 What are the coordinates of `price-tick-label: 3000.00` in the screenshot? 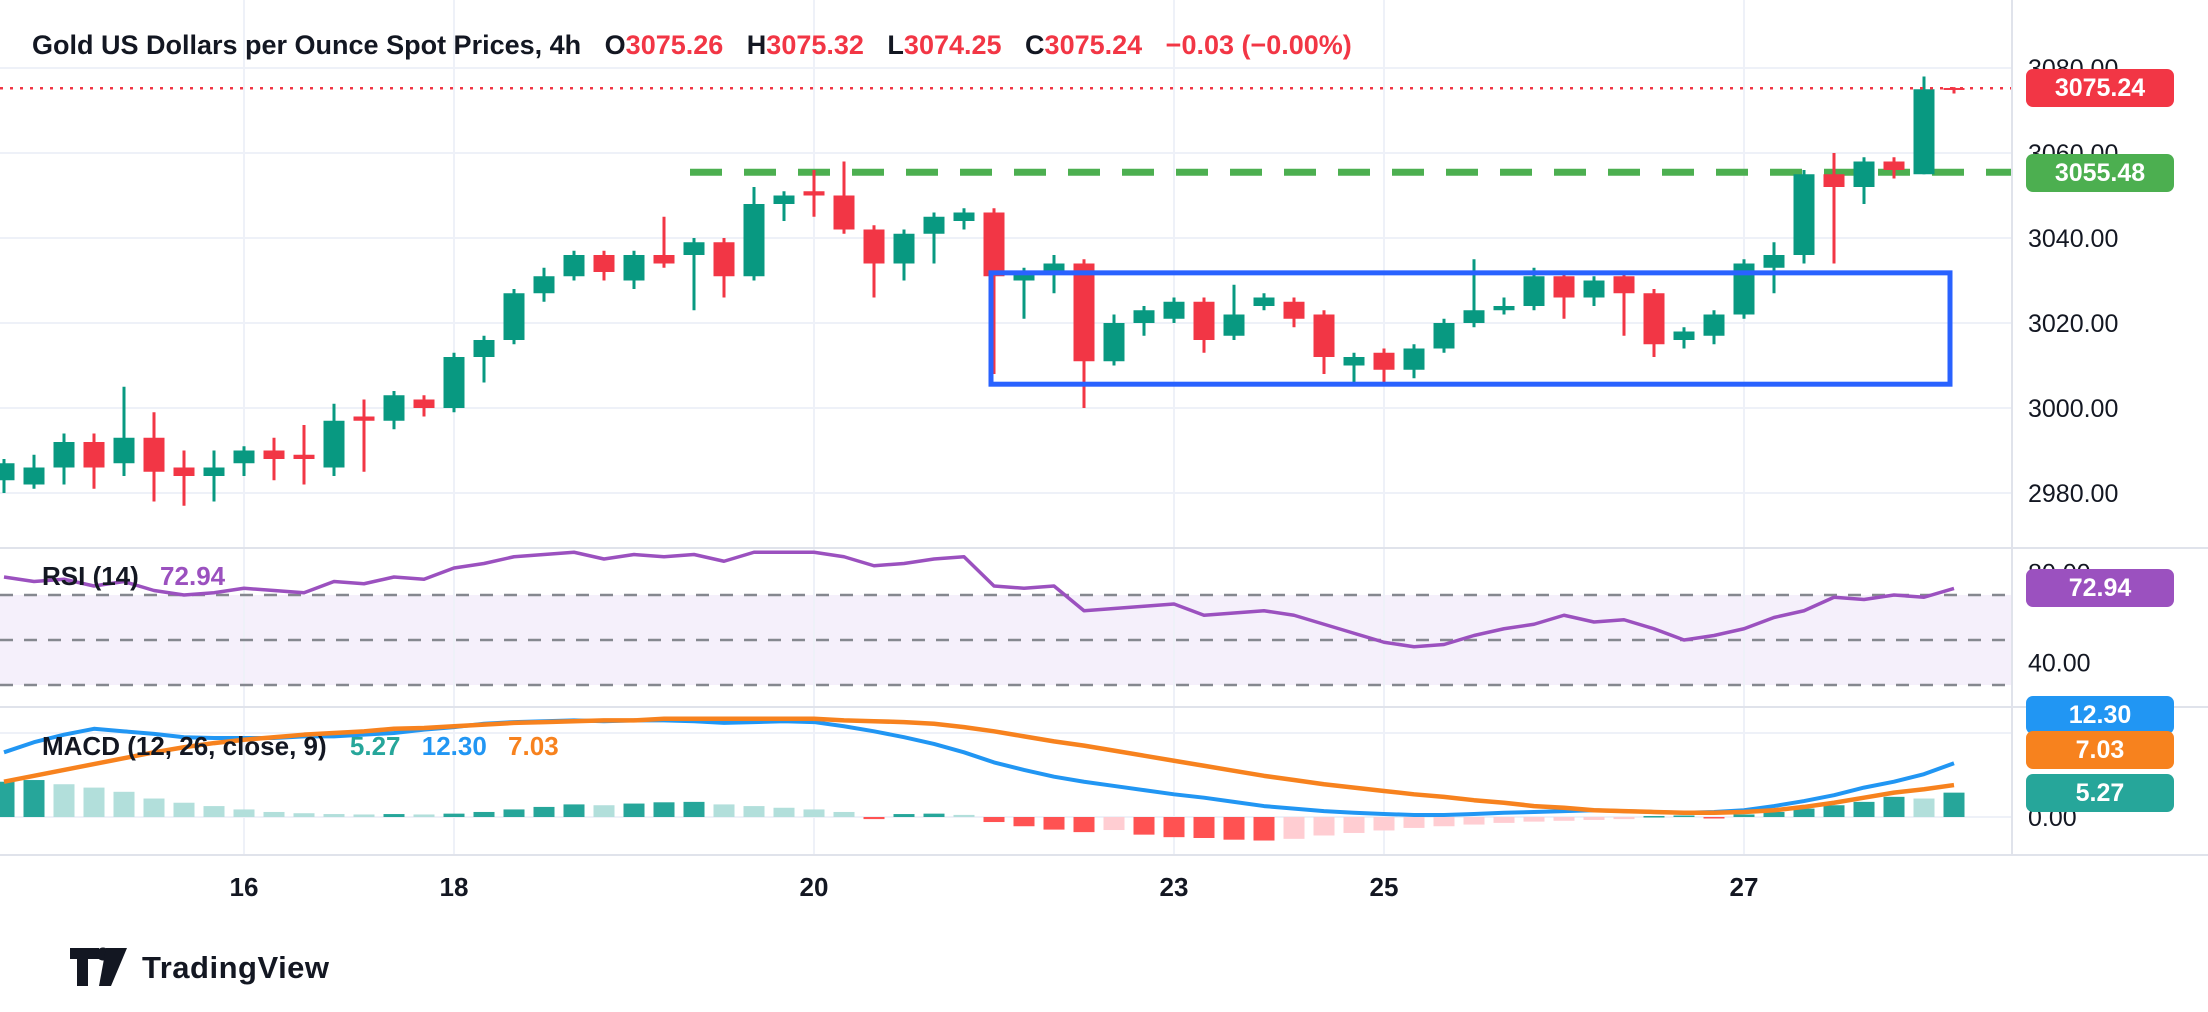 It's located at (2073, 409).